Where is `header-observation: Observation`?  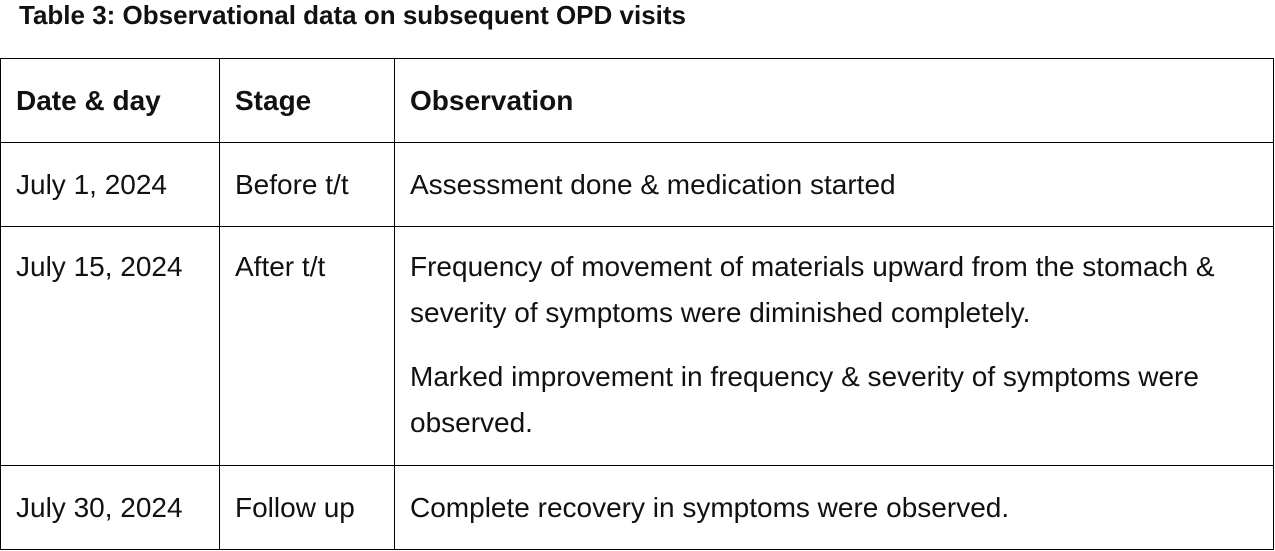
header-observation: Observation is located at coordinates (834, 100).